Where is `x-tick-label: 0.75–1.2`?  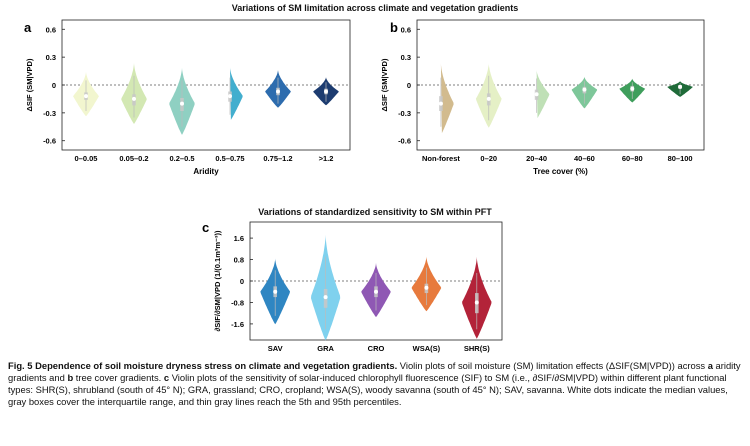 x-tick-label: 0.75–1.2 is located at coordinates (277, 158).